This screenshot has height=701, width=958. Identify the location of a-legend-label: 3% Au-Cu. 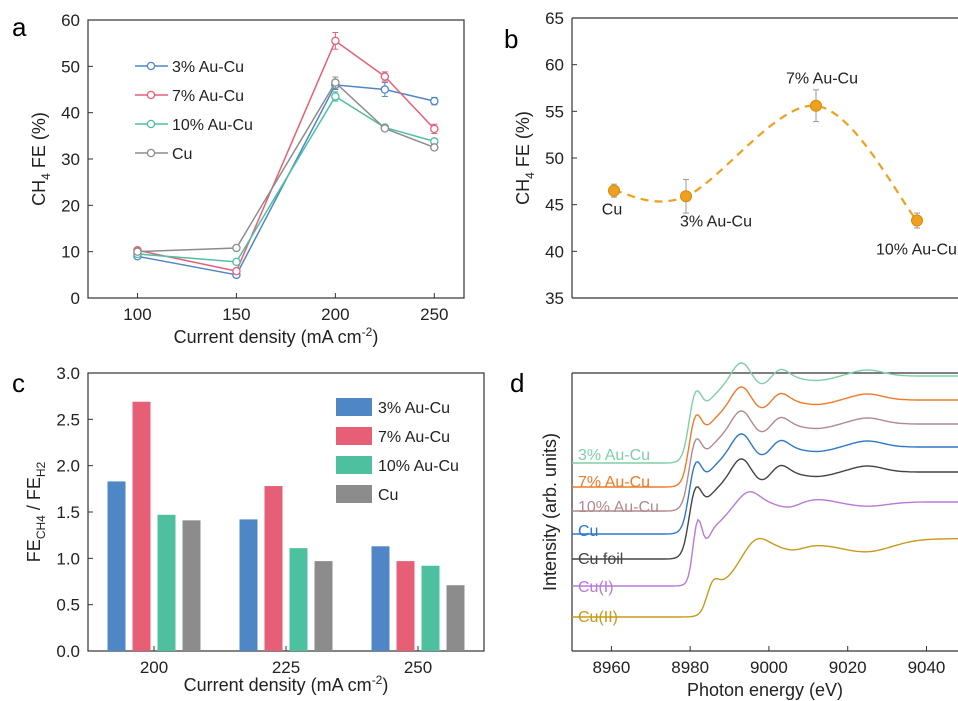
(208, 67).